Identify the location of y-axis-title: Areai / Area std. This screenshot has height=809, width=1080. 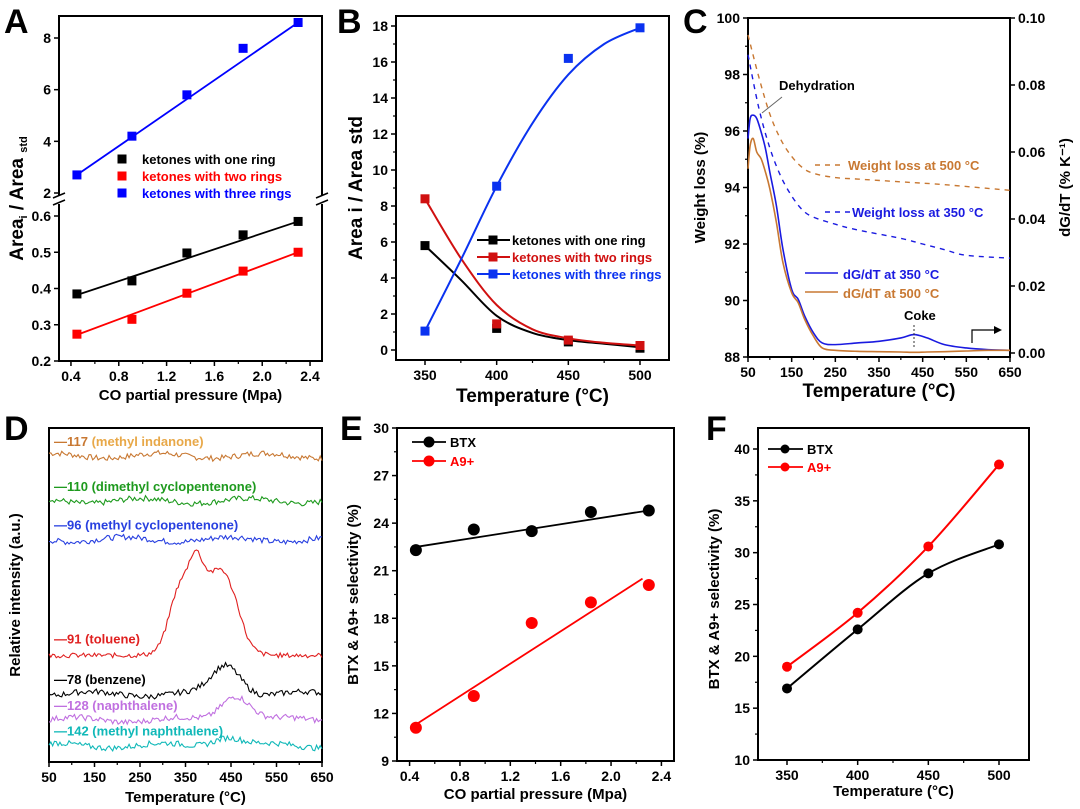
(18, 198).